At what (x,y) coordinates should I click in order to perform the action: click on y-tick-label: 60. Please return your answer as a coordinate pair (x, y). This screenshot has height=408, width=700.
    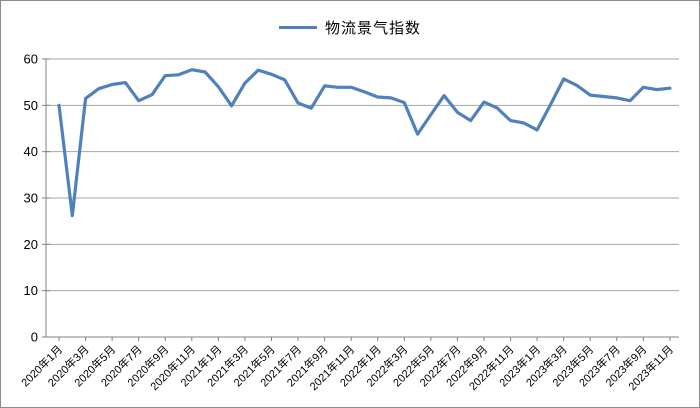
    Looking at the image, I should click on (31, 59).